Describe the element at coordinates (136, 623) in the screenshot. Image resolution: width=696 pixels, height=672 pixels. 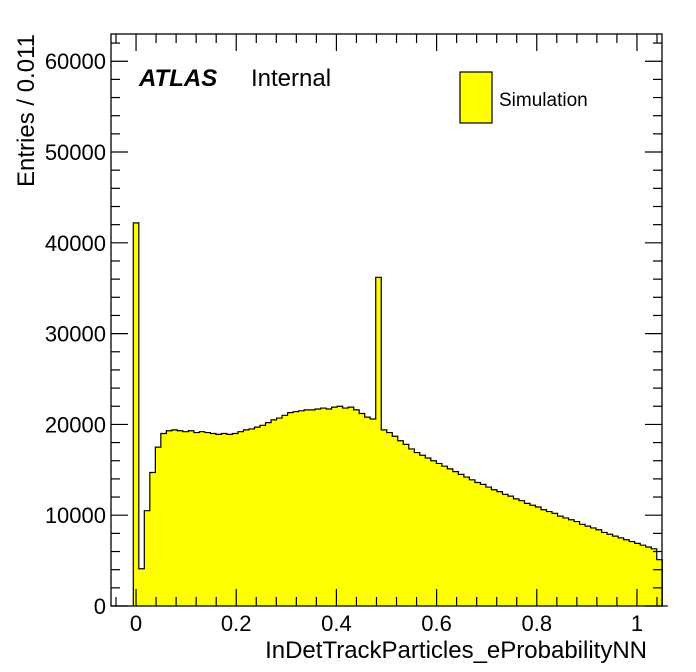
I see `x-tick-label: 0` at that location.